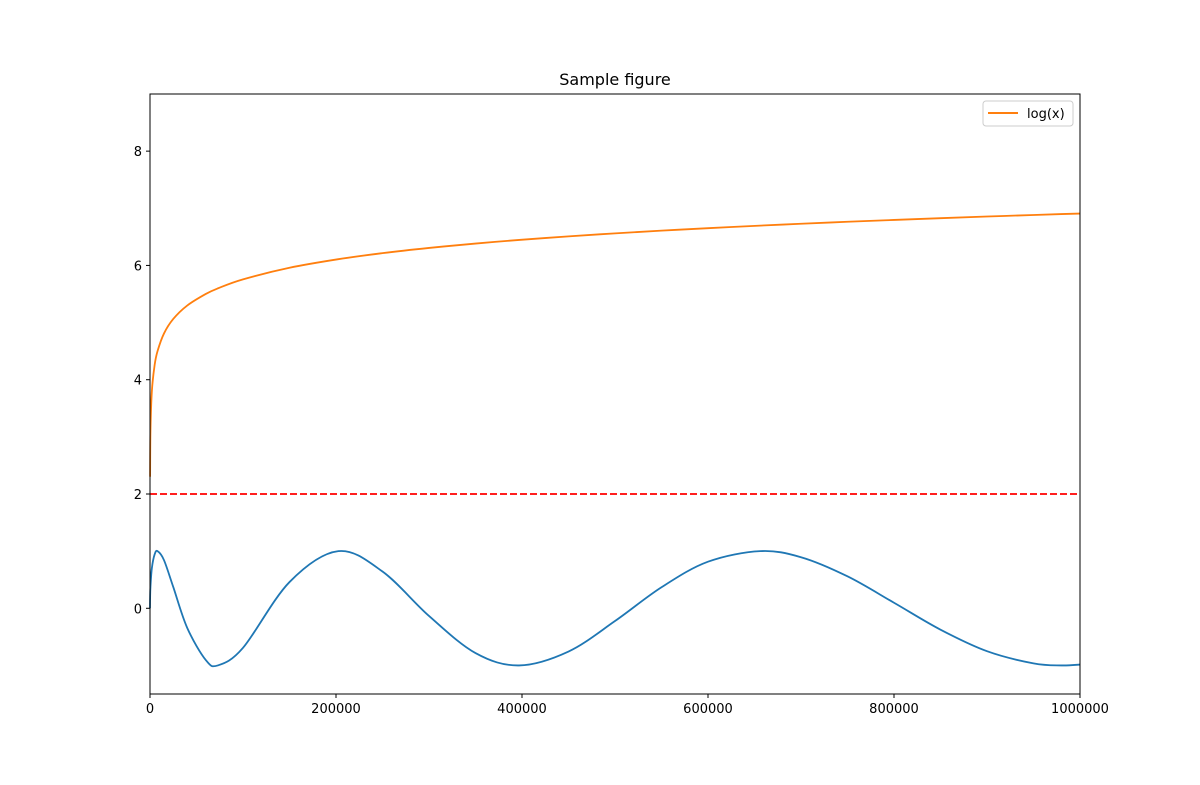  What do you see at coordinates (894, 709) in the screenshot?
I see `x-tick-label: 800000` at bounding box center [894, 709].